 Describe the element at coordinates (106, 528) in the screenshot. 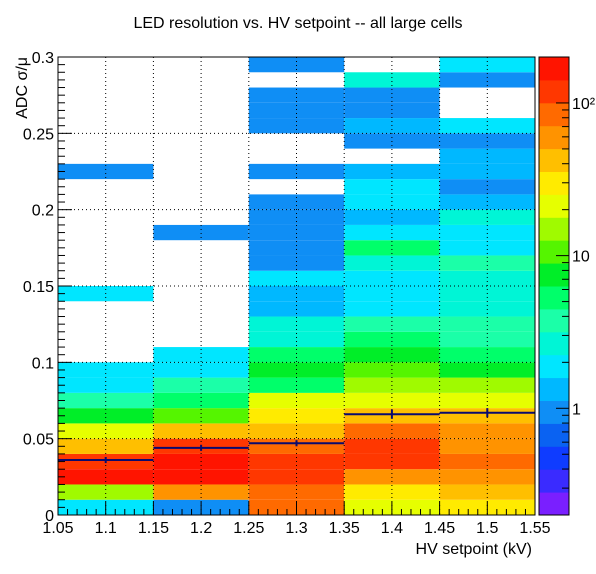

I see `x-tick-label: 1.1` at that location.